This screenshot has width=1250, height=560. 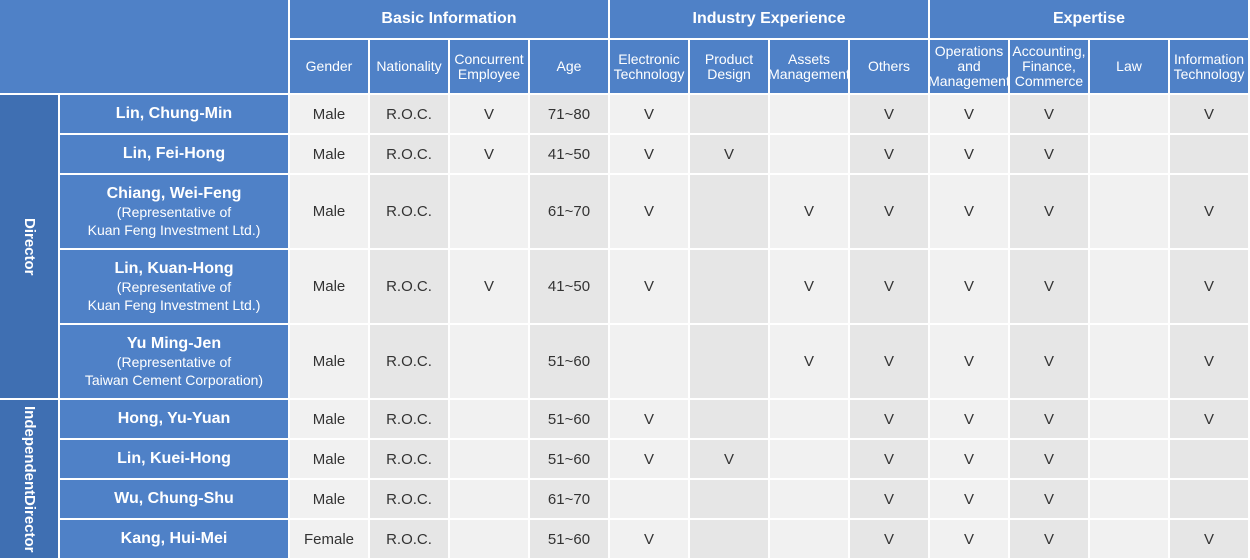 I want to click on director-name-cell: Kang, Hui-Mei, so click(x=174, y=539).